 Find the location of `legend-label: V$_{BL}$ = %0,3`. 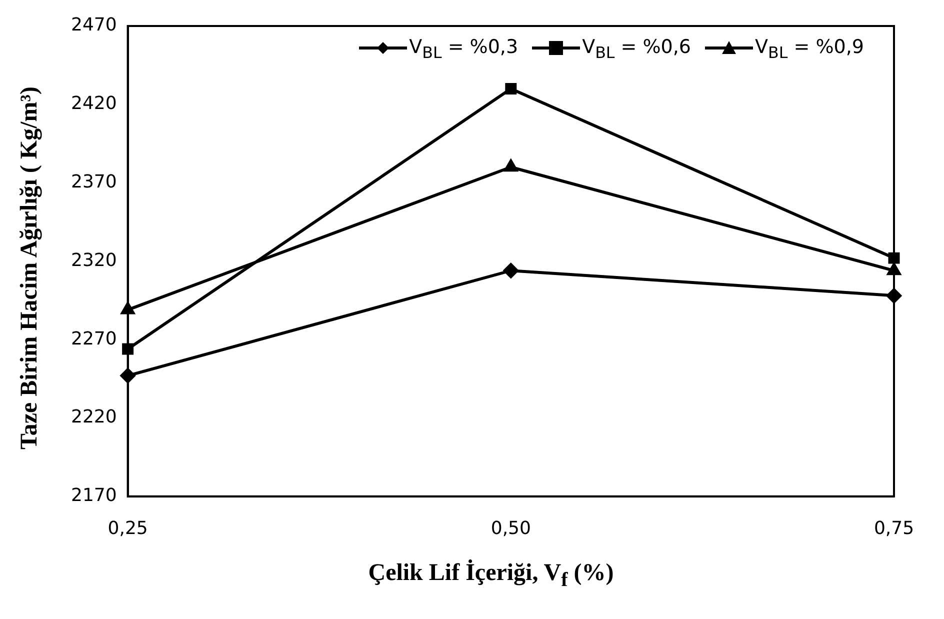

legend-label: V$_{BL}$ = %0,3 is located at coordinates (463, 49).